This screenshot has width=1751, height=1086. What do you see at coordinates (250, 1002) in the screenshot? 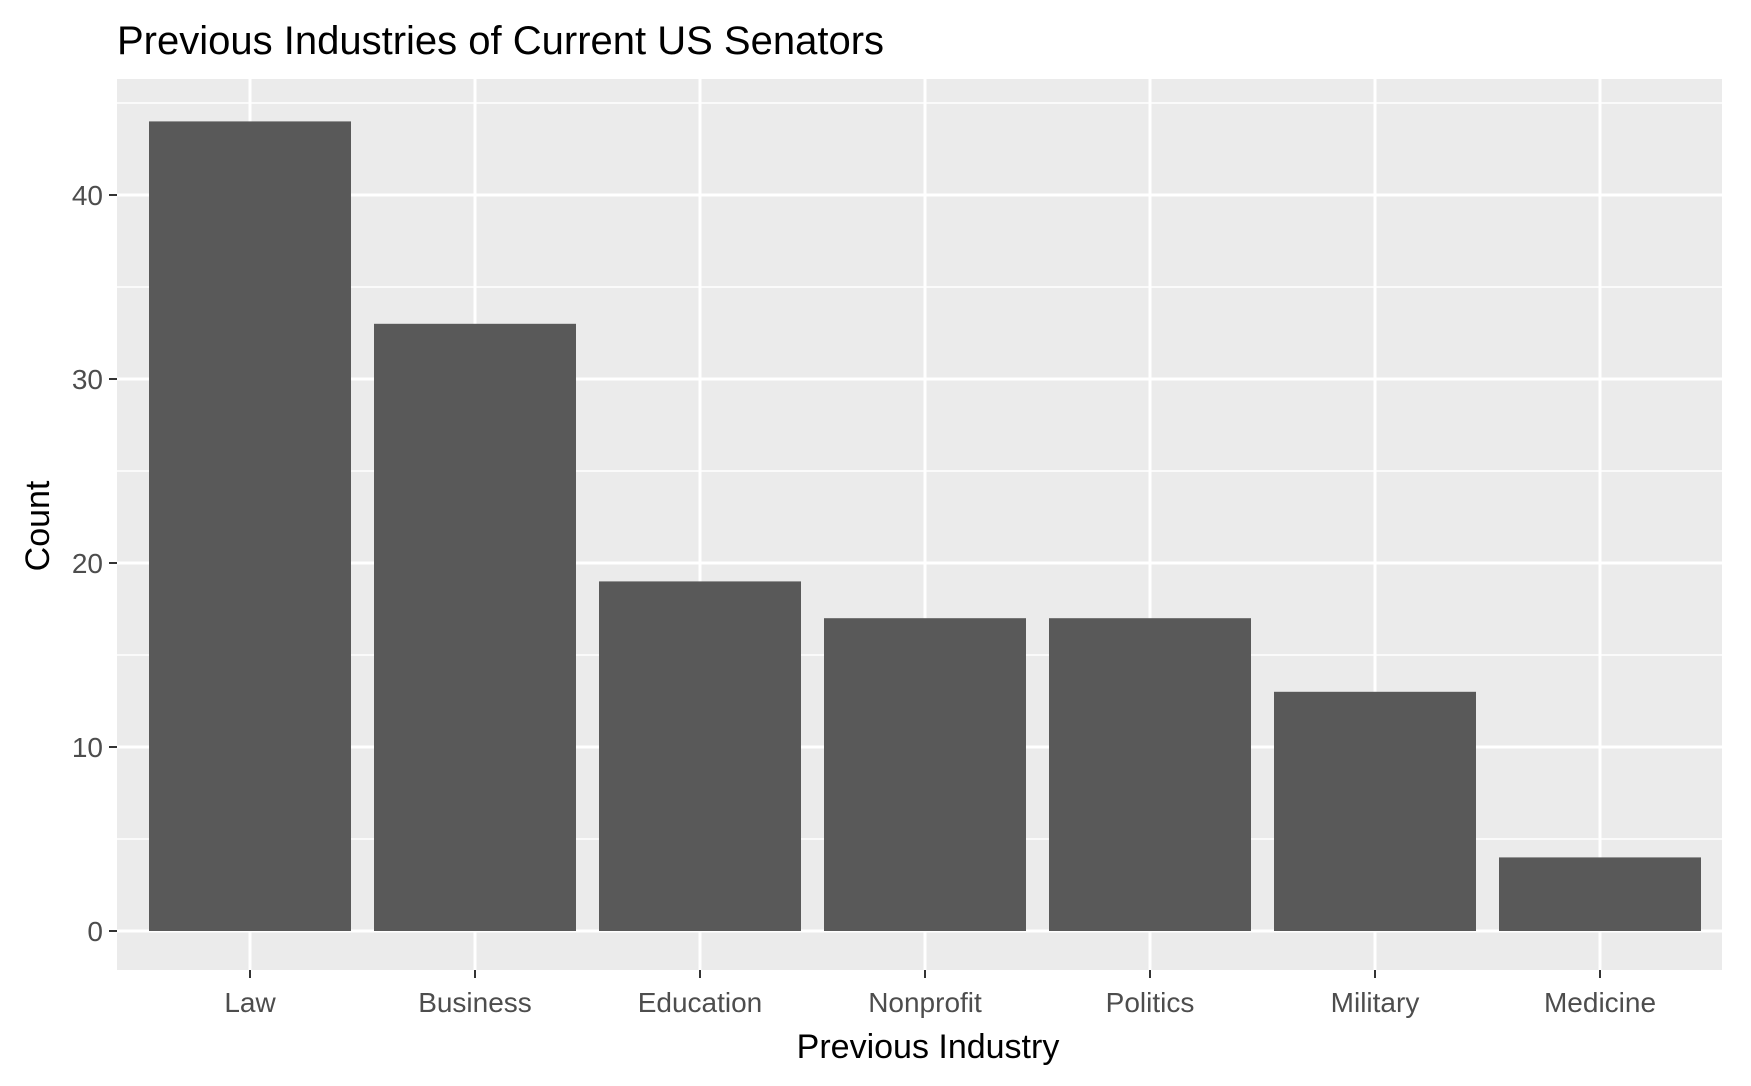
I see `x-tick-label: Law` at bounding box center [250, 1002].